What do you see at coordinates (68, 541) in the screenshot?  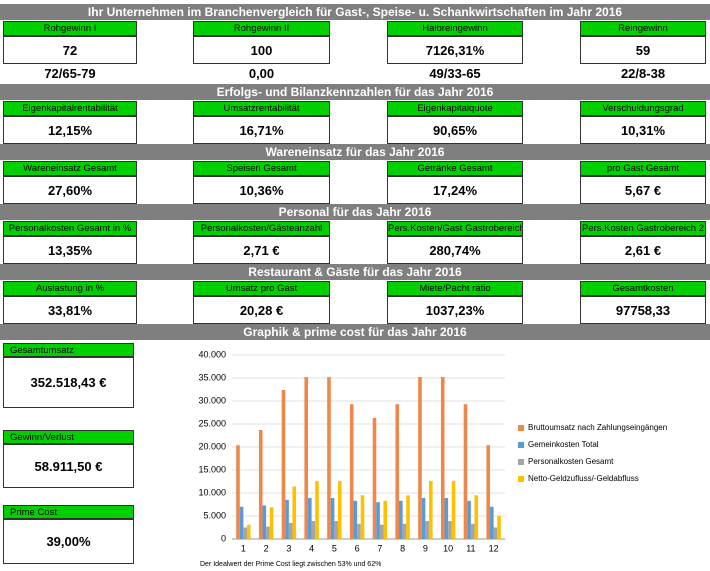 I see `summary-value: 39,00%` at bounding box center [68, 541].